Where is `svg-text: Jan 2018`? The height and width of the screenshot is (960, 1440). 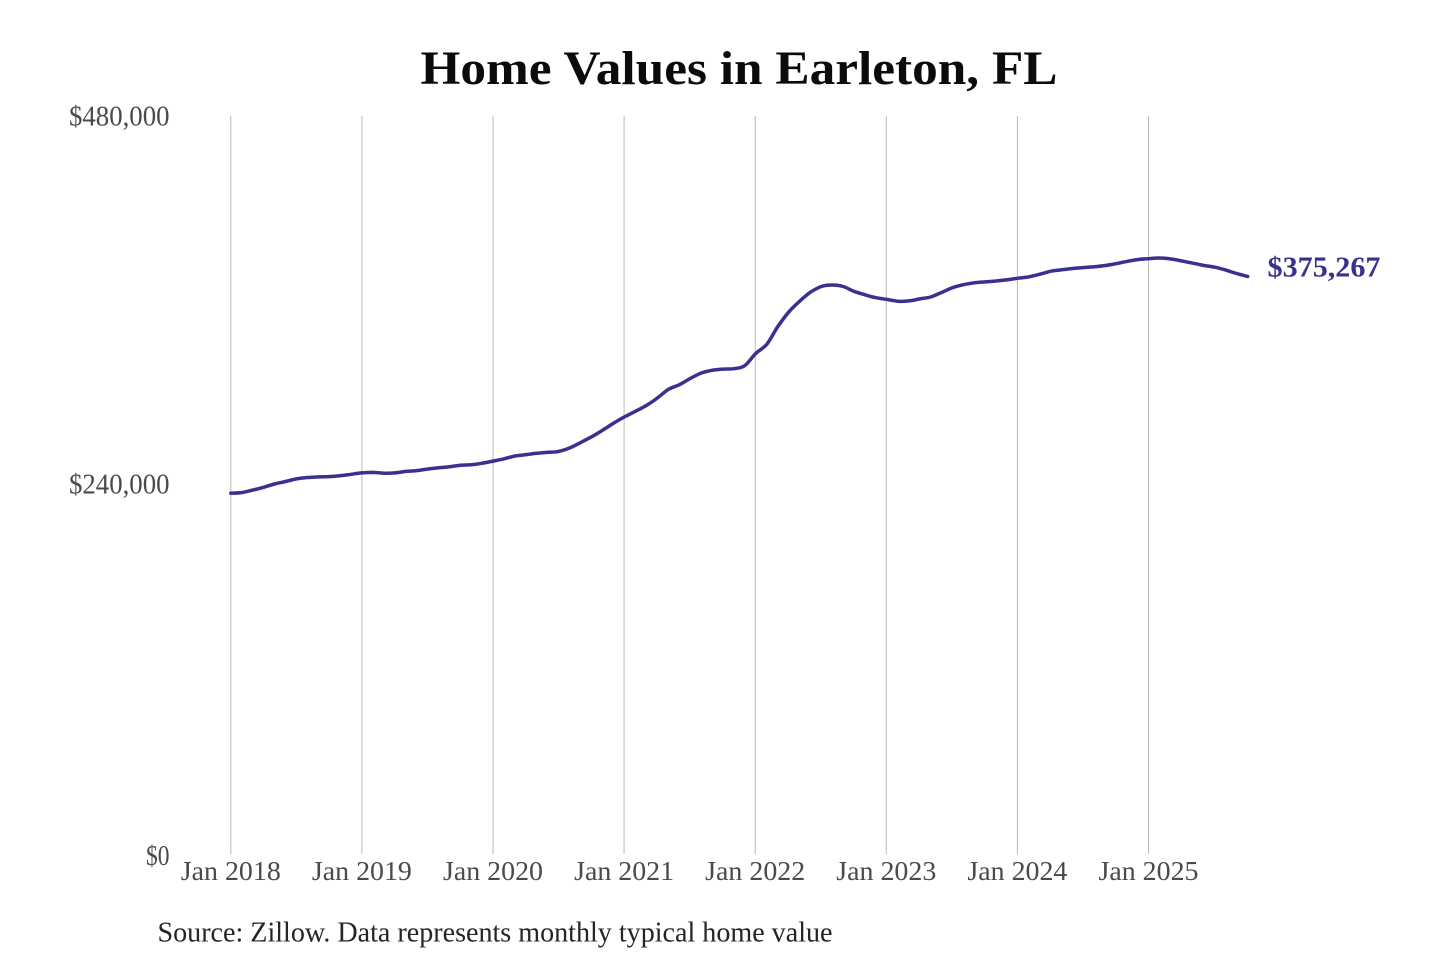
svg-text: Jan 2018 is located at coordinates (231, 870).